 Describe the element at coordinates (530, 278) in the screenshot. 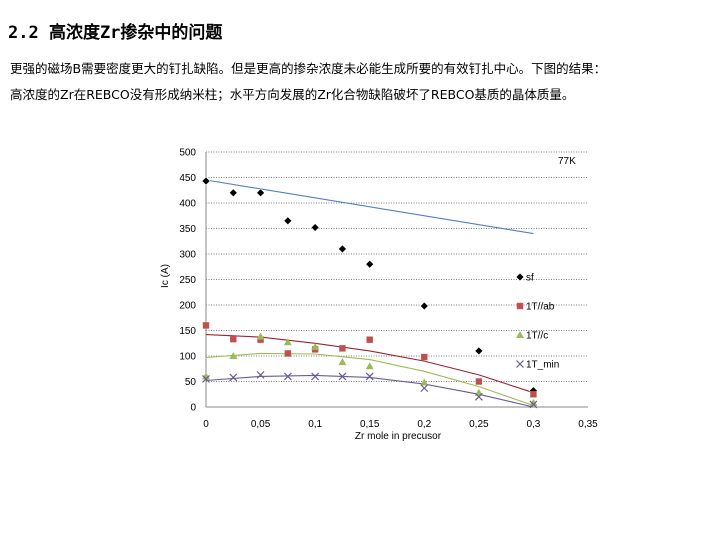

I see `legend-label-sf: sf` at that location.